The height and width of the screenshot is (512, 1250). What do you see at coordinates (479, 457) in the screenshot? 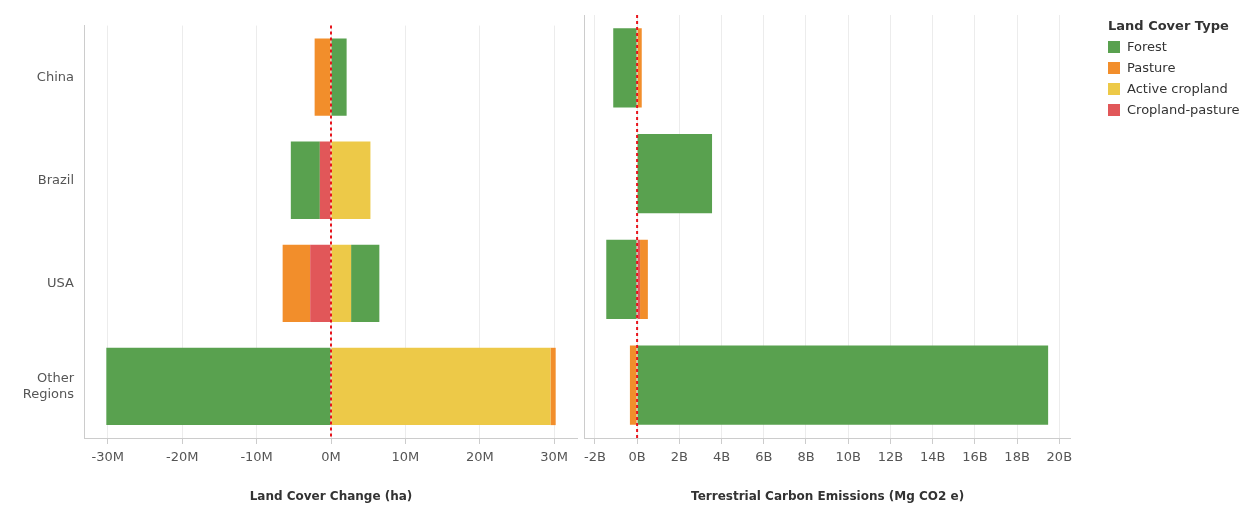
I see `x-tick-label: 20M` at bounding box center [479, 457].